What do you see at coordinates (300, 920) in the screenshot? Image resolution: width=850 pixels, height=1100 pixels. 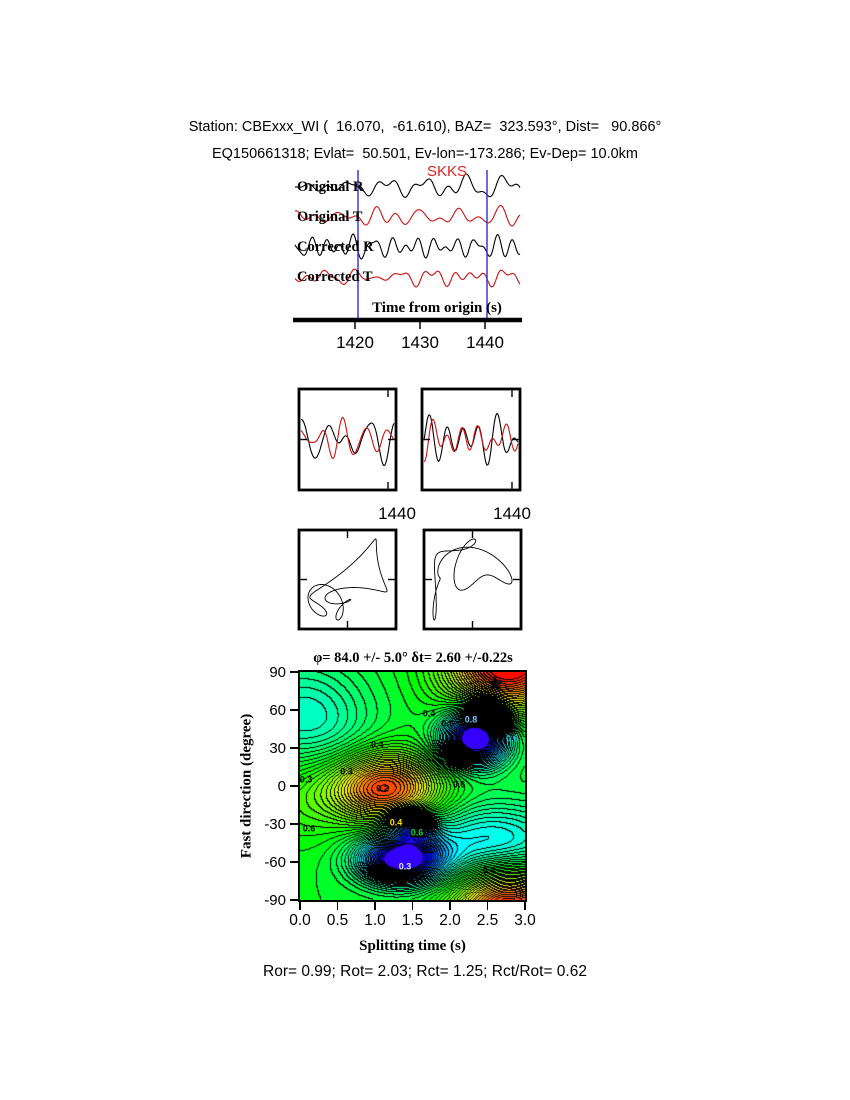 I see `x-tick-label: 0.0` at bounding box center [300, 920].